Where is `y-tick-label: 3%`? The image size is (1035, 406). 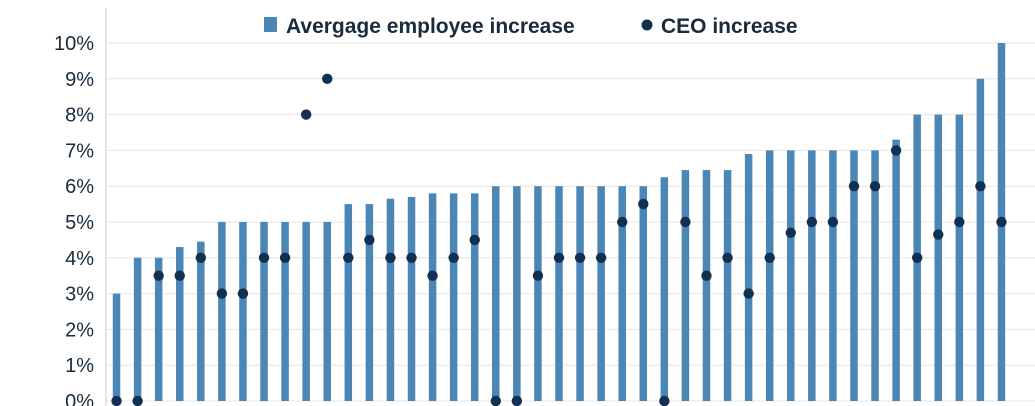
y-tick-label: 3% is located at coordinates (79, 295).